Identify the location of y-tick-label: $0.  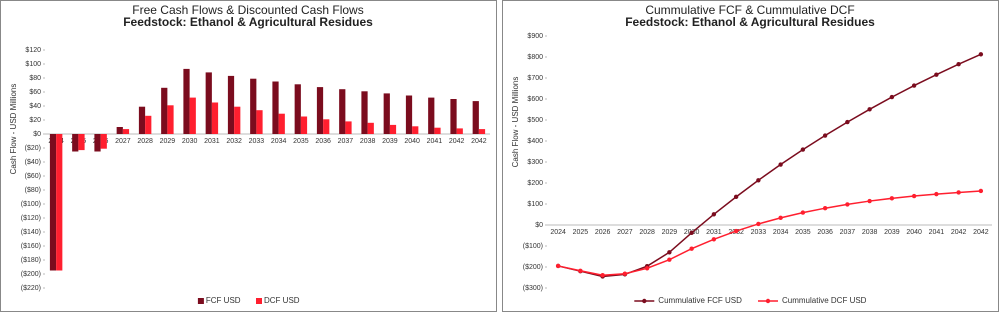
(539, 225).